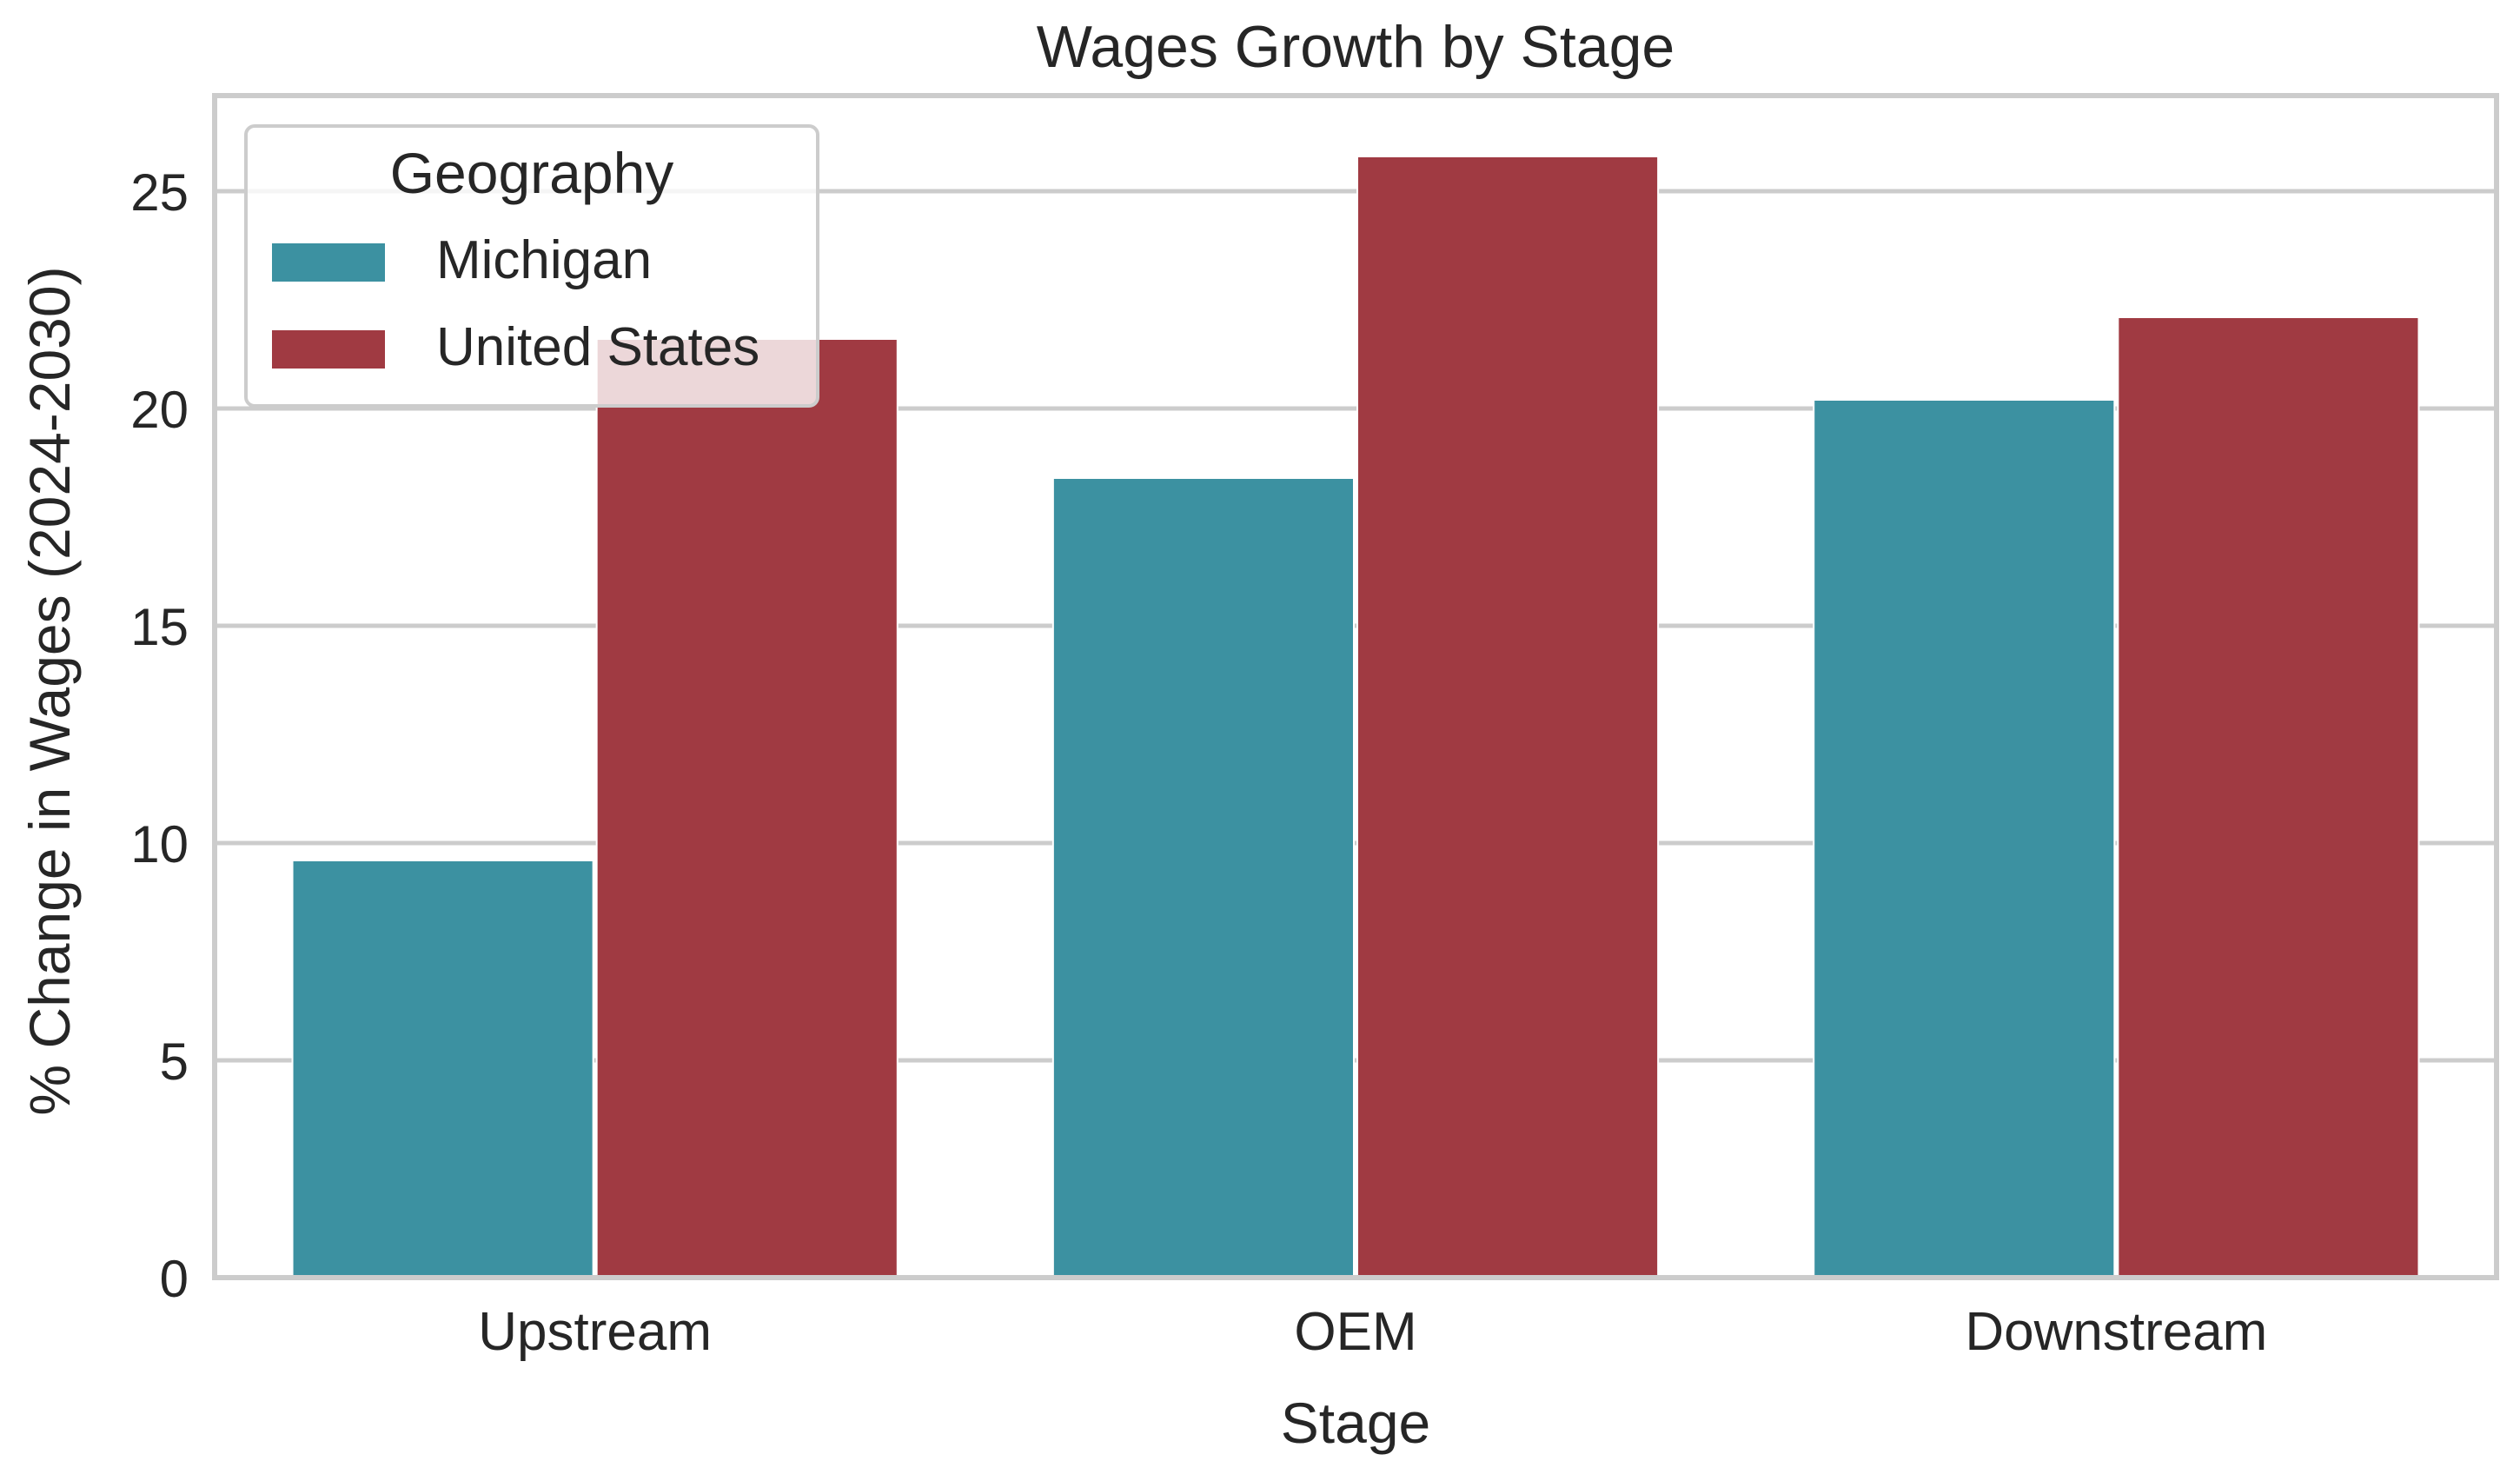 This screenshot has height=1481, width=2520. I want to click on y-tick-labels: 0 5 10 15 20 25, so click(159, 735).